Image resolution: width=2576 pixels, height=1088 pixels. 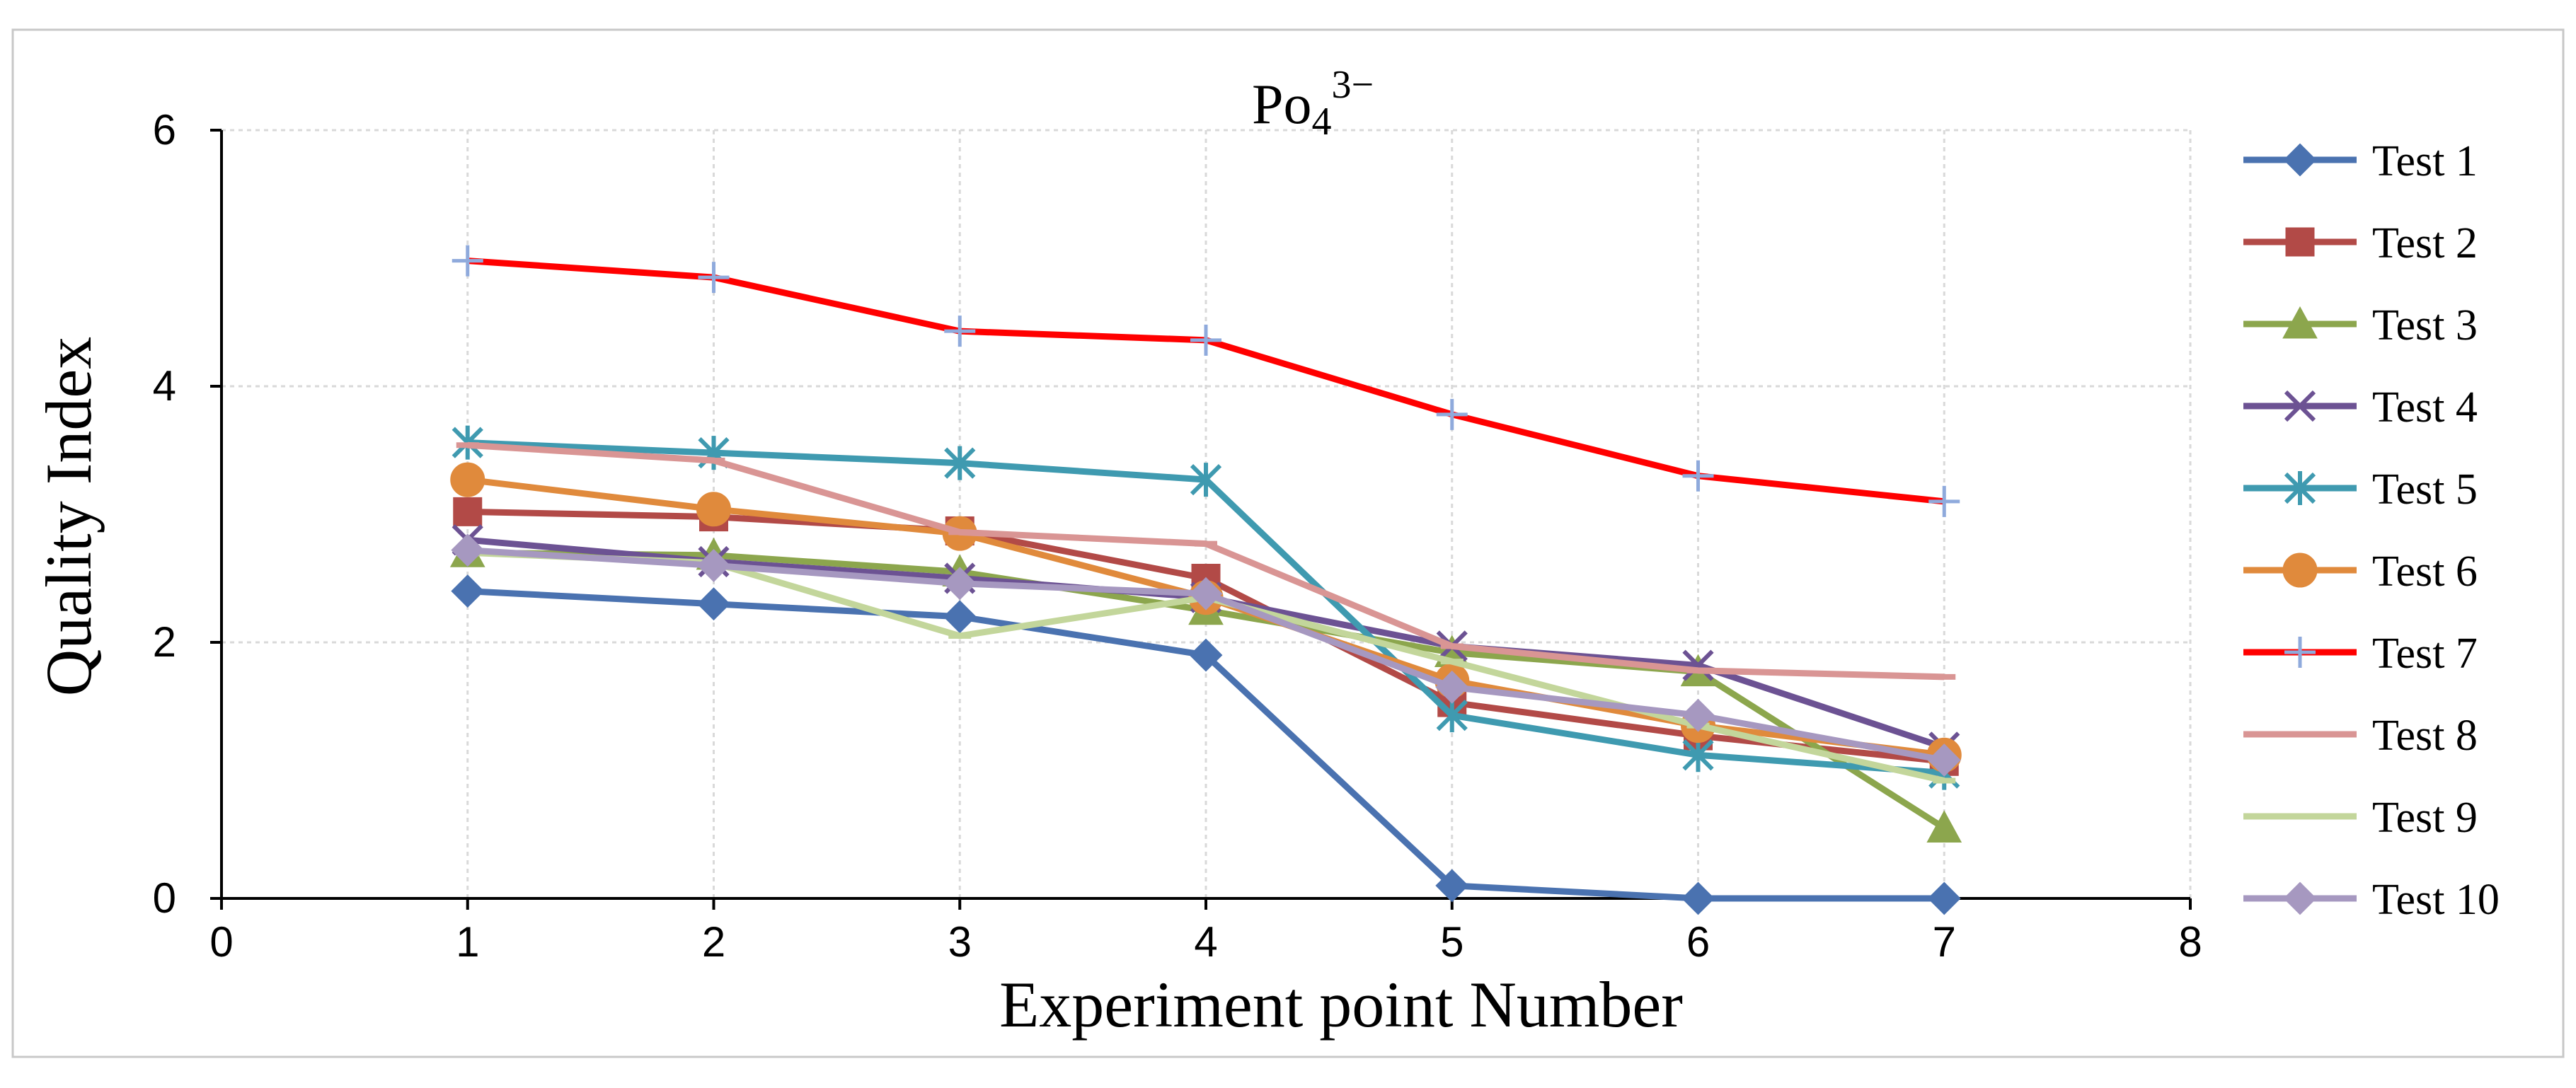 I want to click on x-tick-label: 3, so click(x=960, y=942).